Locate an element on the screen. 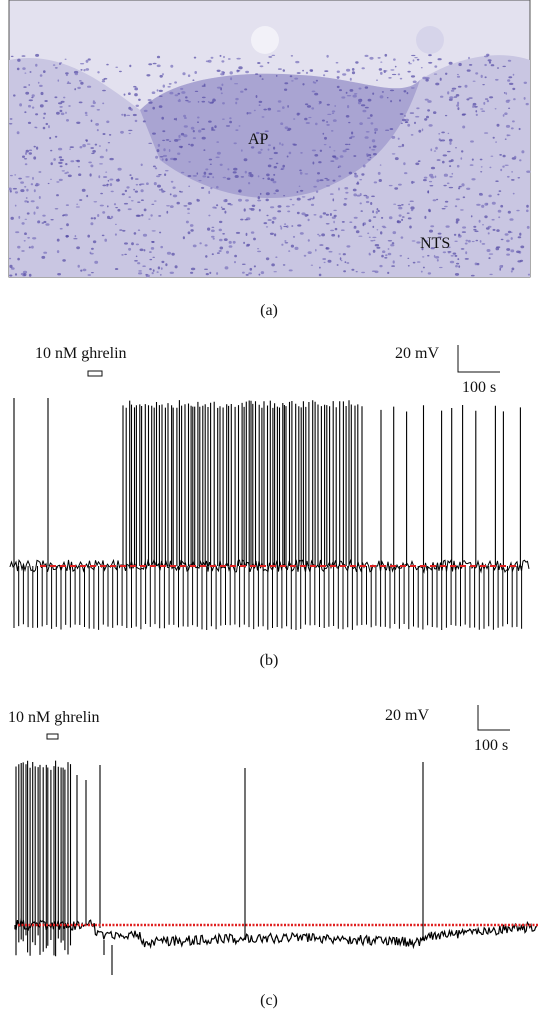 The image size is (538, 1016). vessel is located at coordinates (430, 40).